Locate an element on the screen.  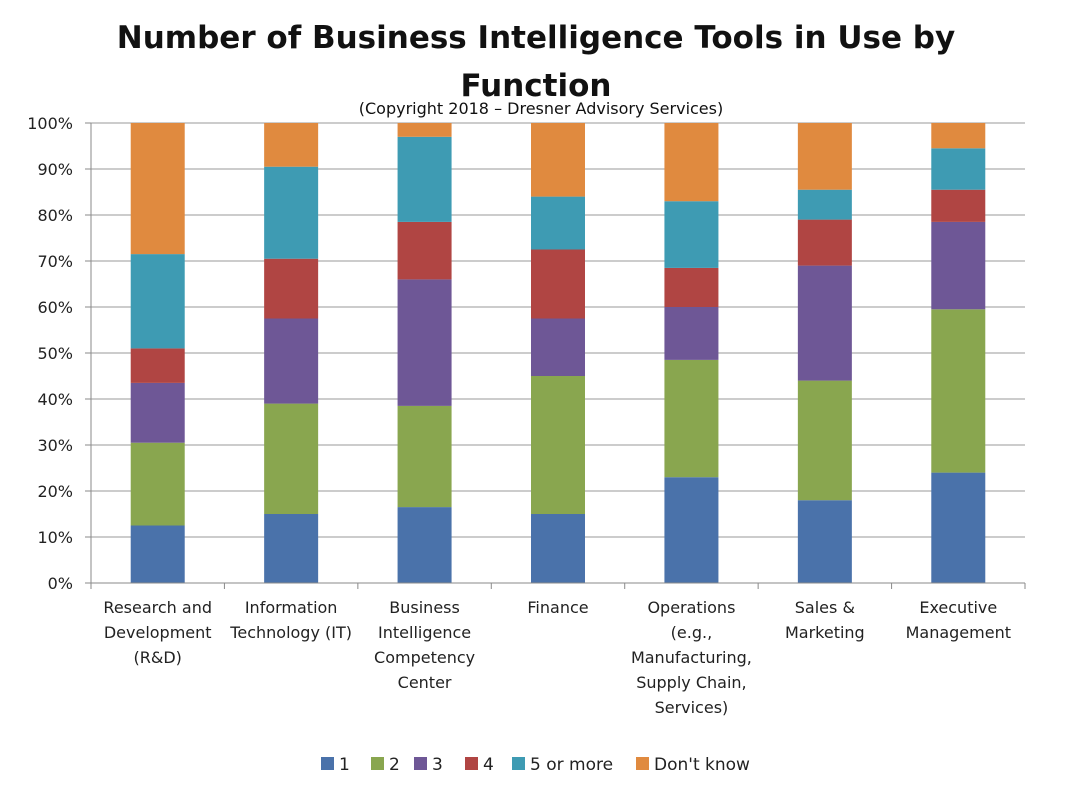
y-axis-ticks: 0% 10% 20% 30% 40% 50% 60% 70% 80% 90% 100% is located at coordinates (50, 353).